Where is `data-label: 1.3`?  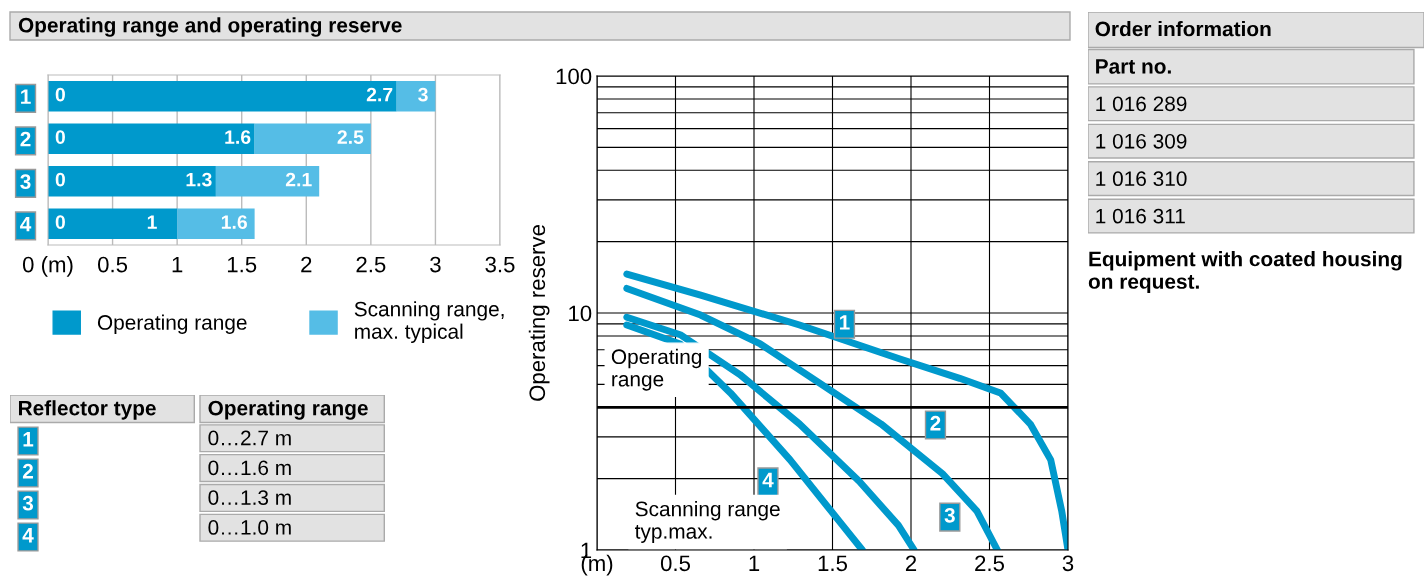 data-label: 1.3 is located at coordinates (199, 179).